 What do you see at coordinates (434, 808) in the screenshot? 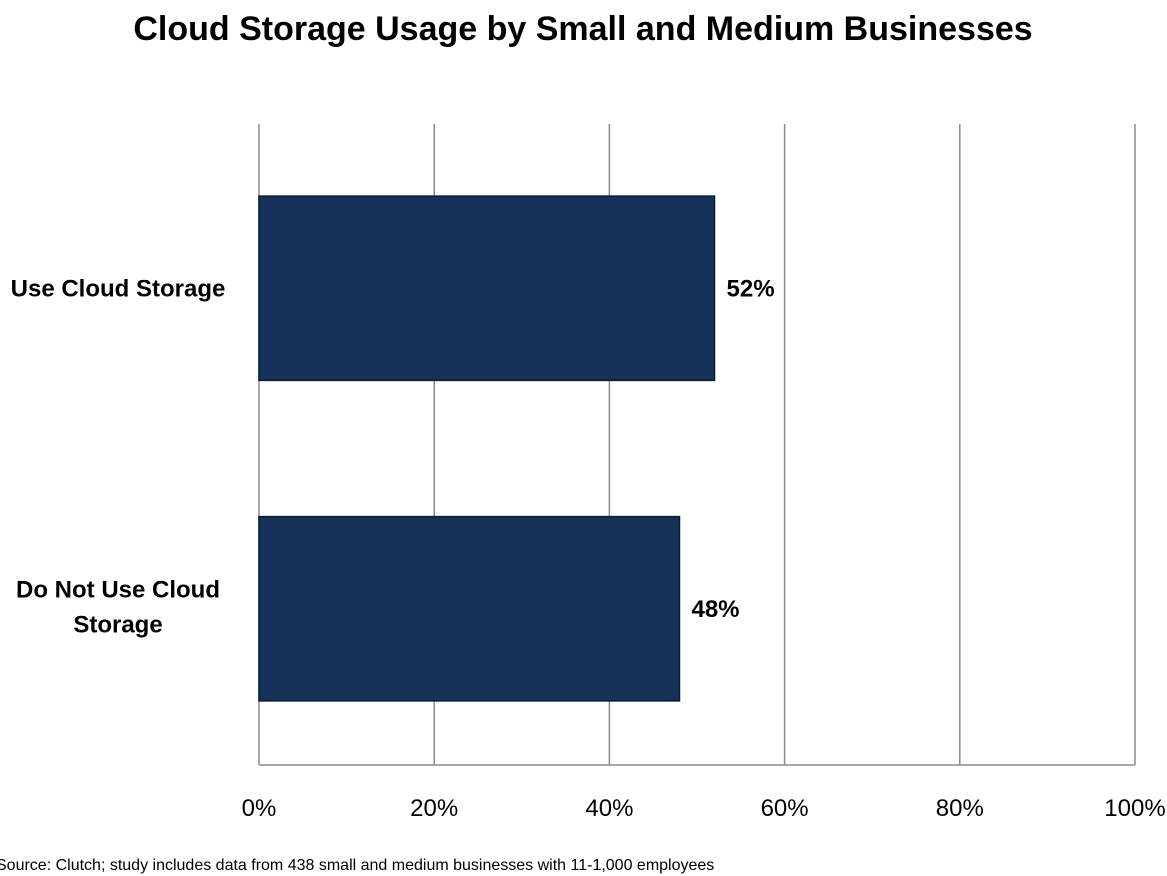
I see `x-tick-label: 20%` at bounding box center [434, 808].